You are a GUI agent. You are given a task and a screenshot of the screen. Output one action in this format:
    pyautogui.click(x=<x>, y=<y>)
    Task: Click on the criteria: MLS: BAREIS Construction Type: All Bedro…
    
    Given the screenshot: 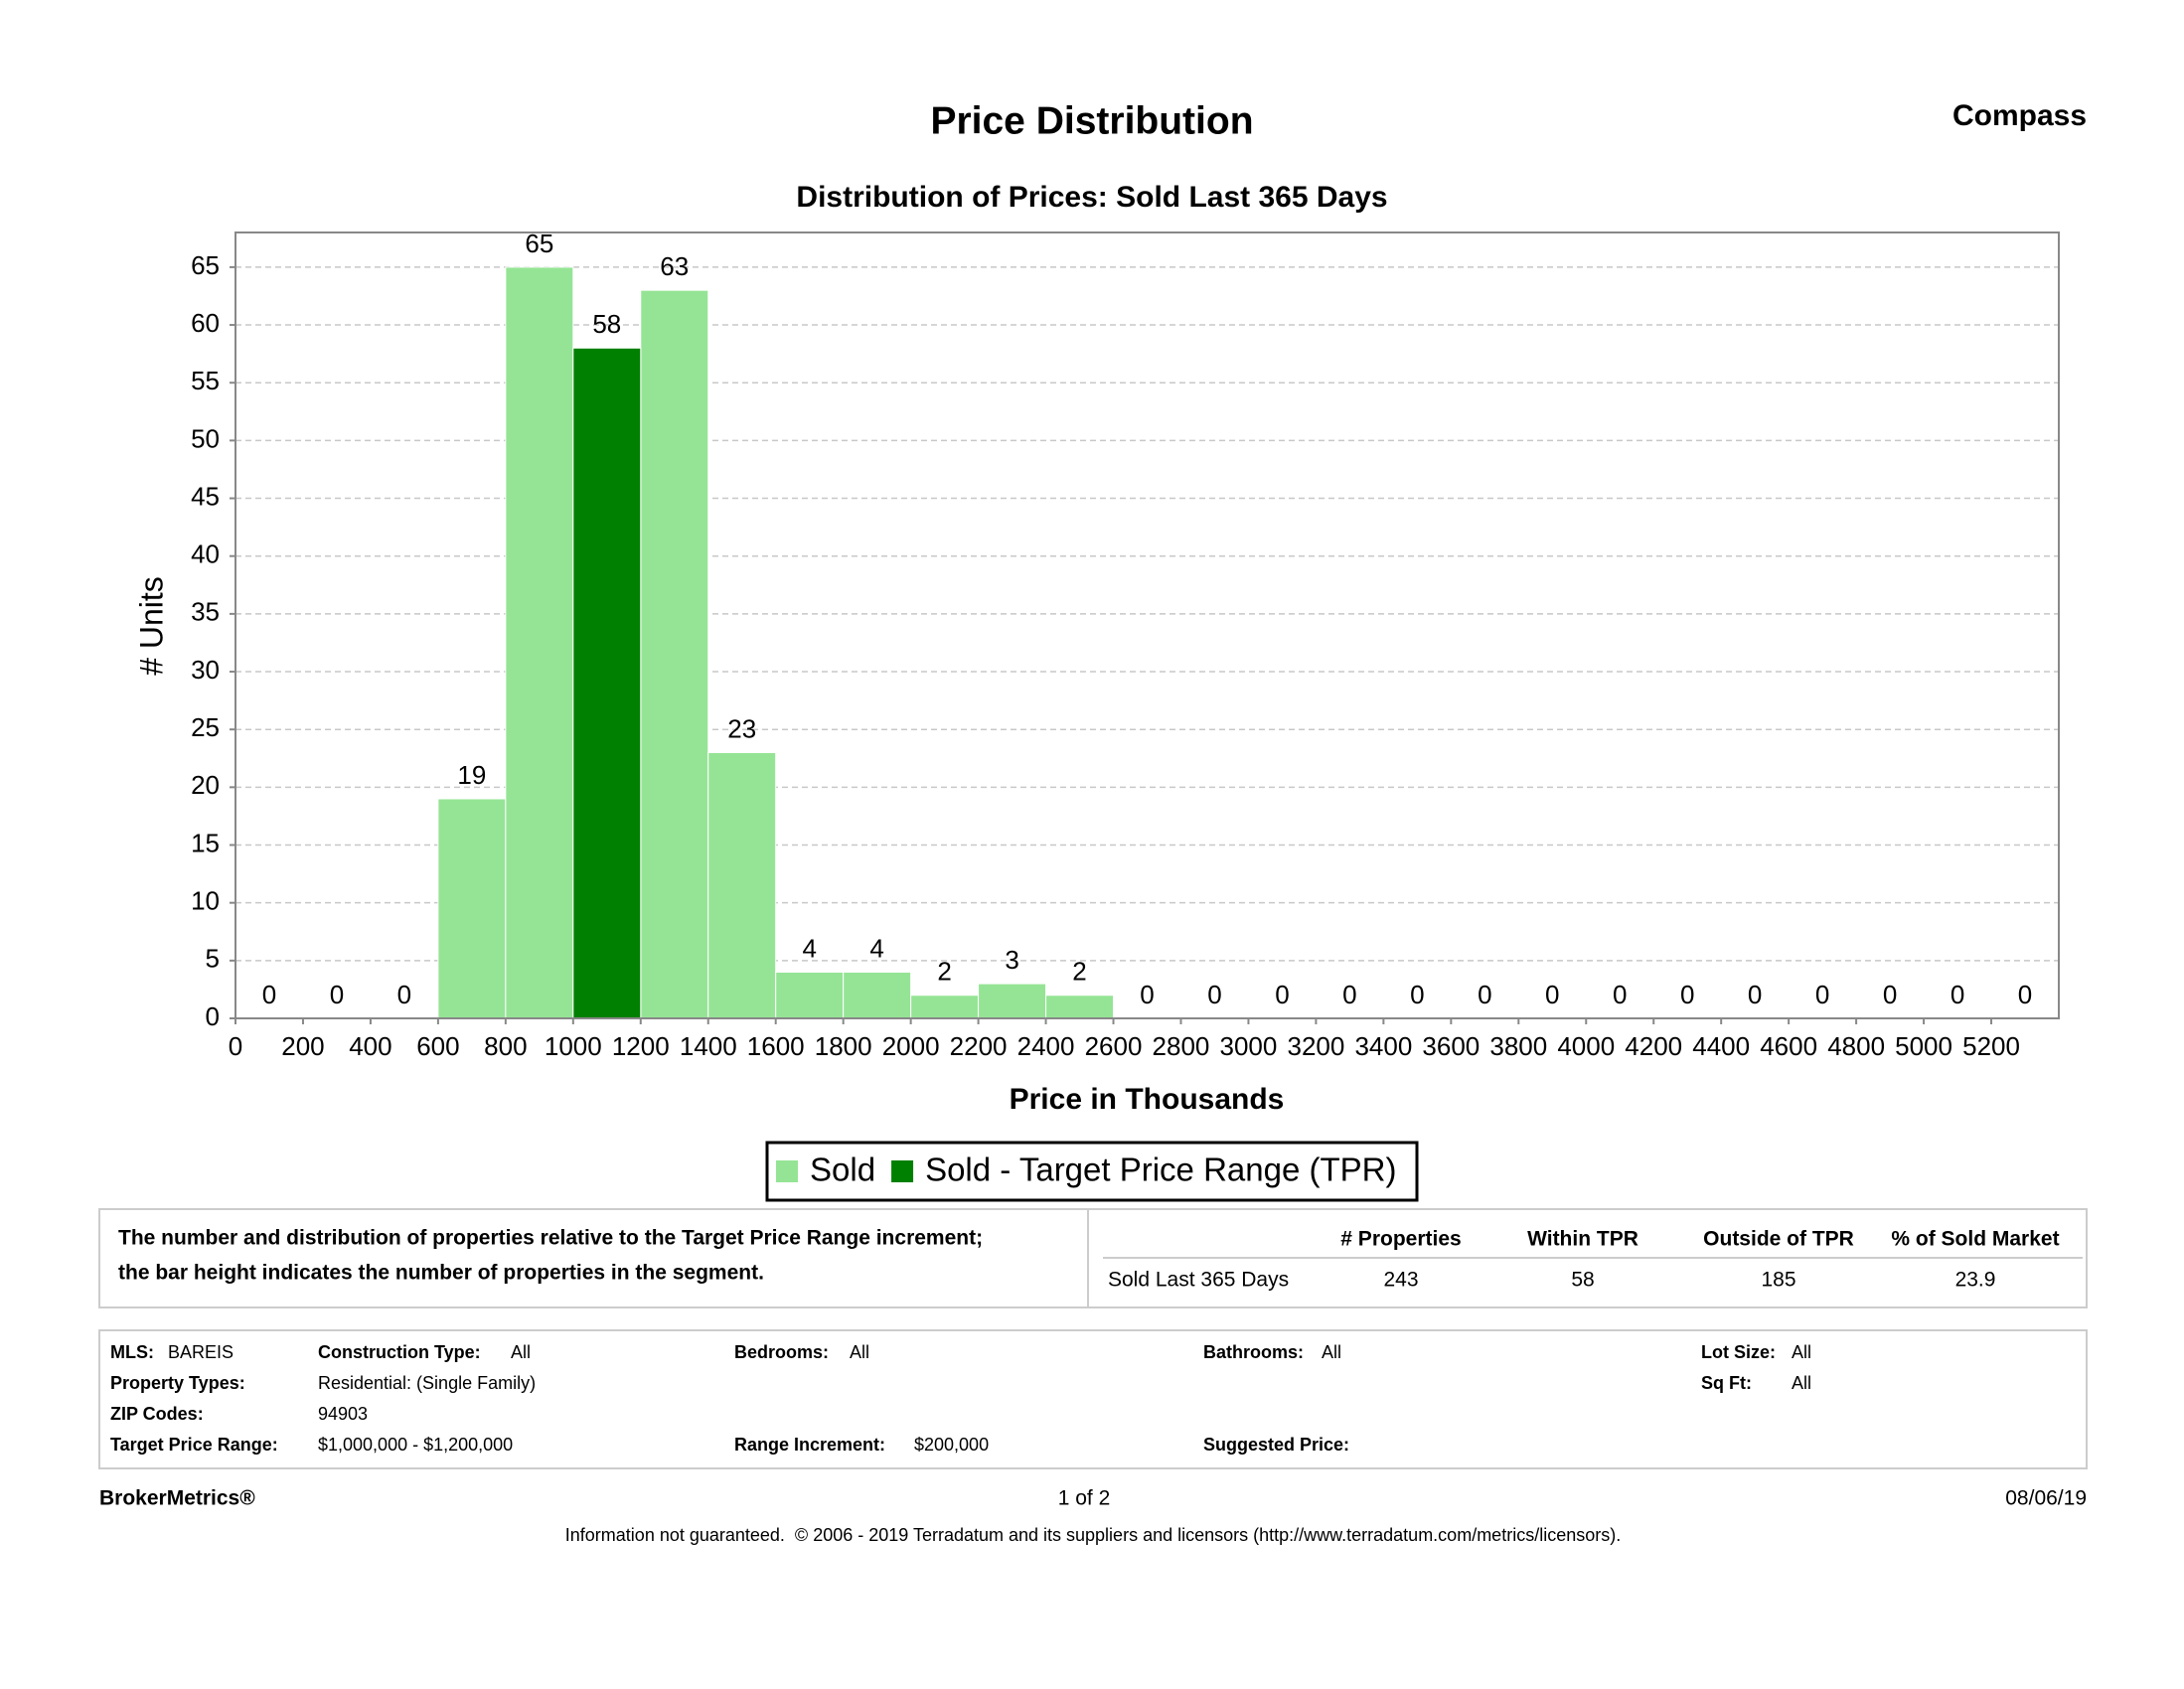 What is the action you would take?
    pyautogui.click(x=960, y=1398)
    